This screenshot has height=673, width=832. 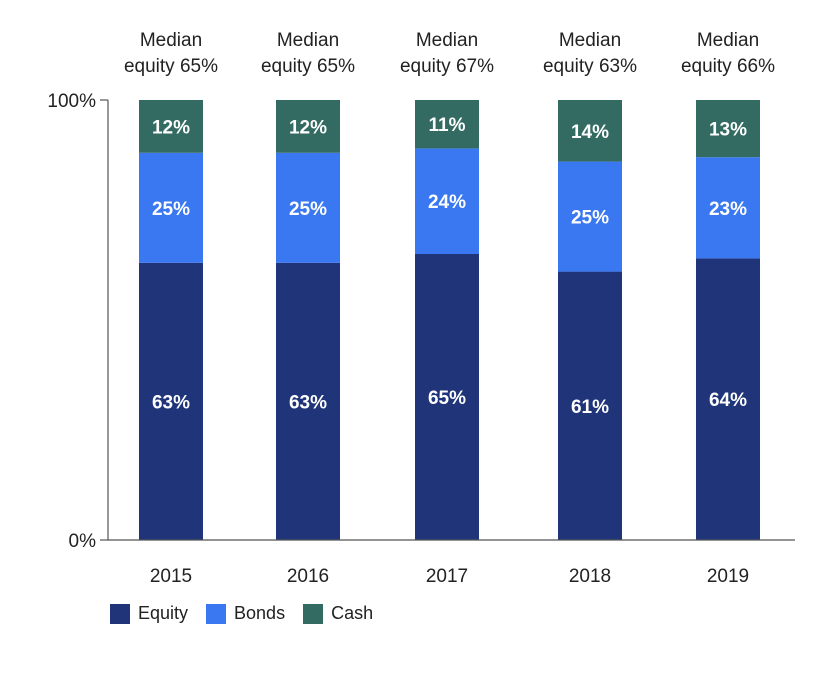 I want to click on legend-swatch-bonds, so click(x=216, y=613).